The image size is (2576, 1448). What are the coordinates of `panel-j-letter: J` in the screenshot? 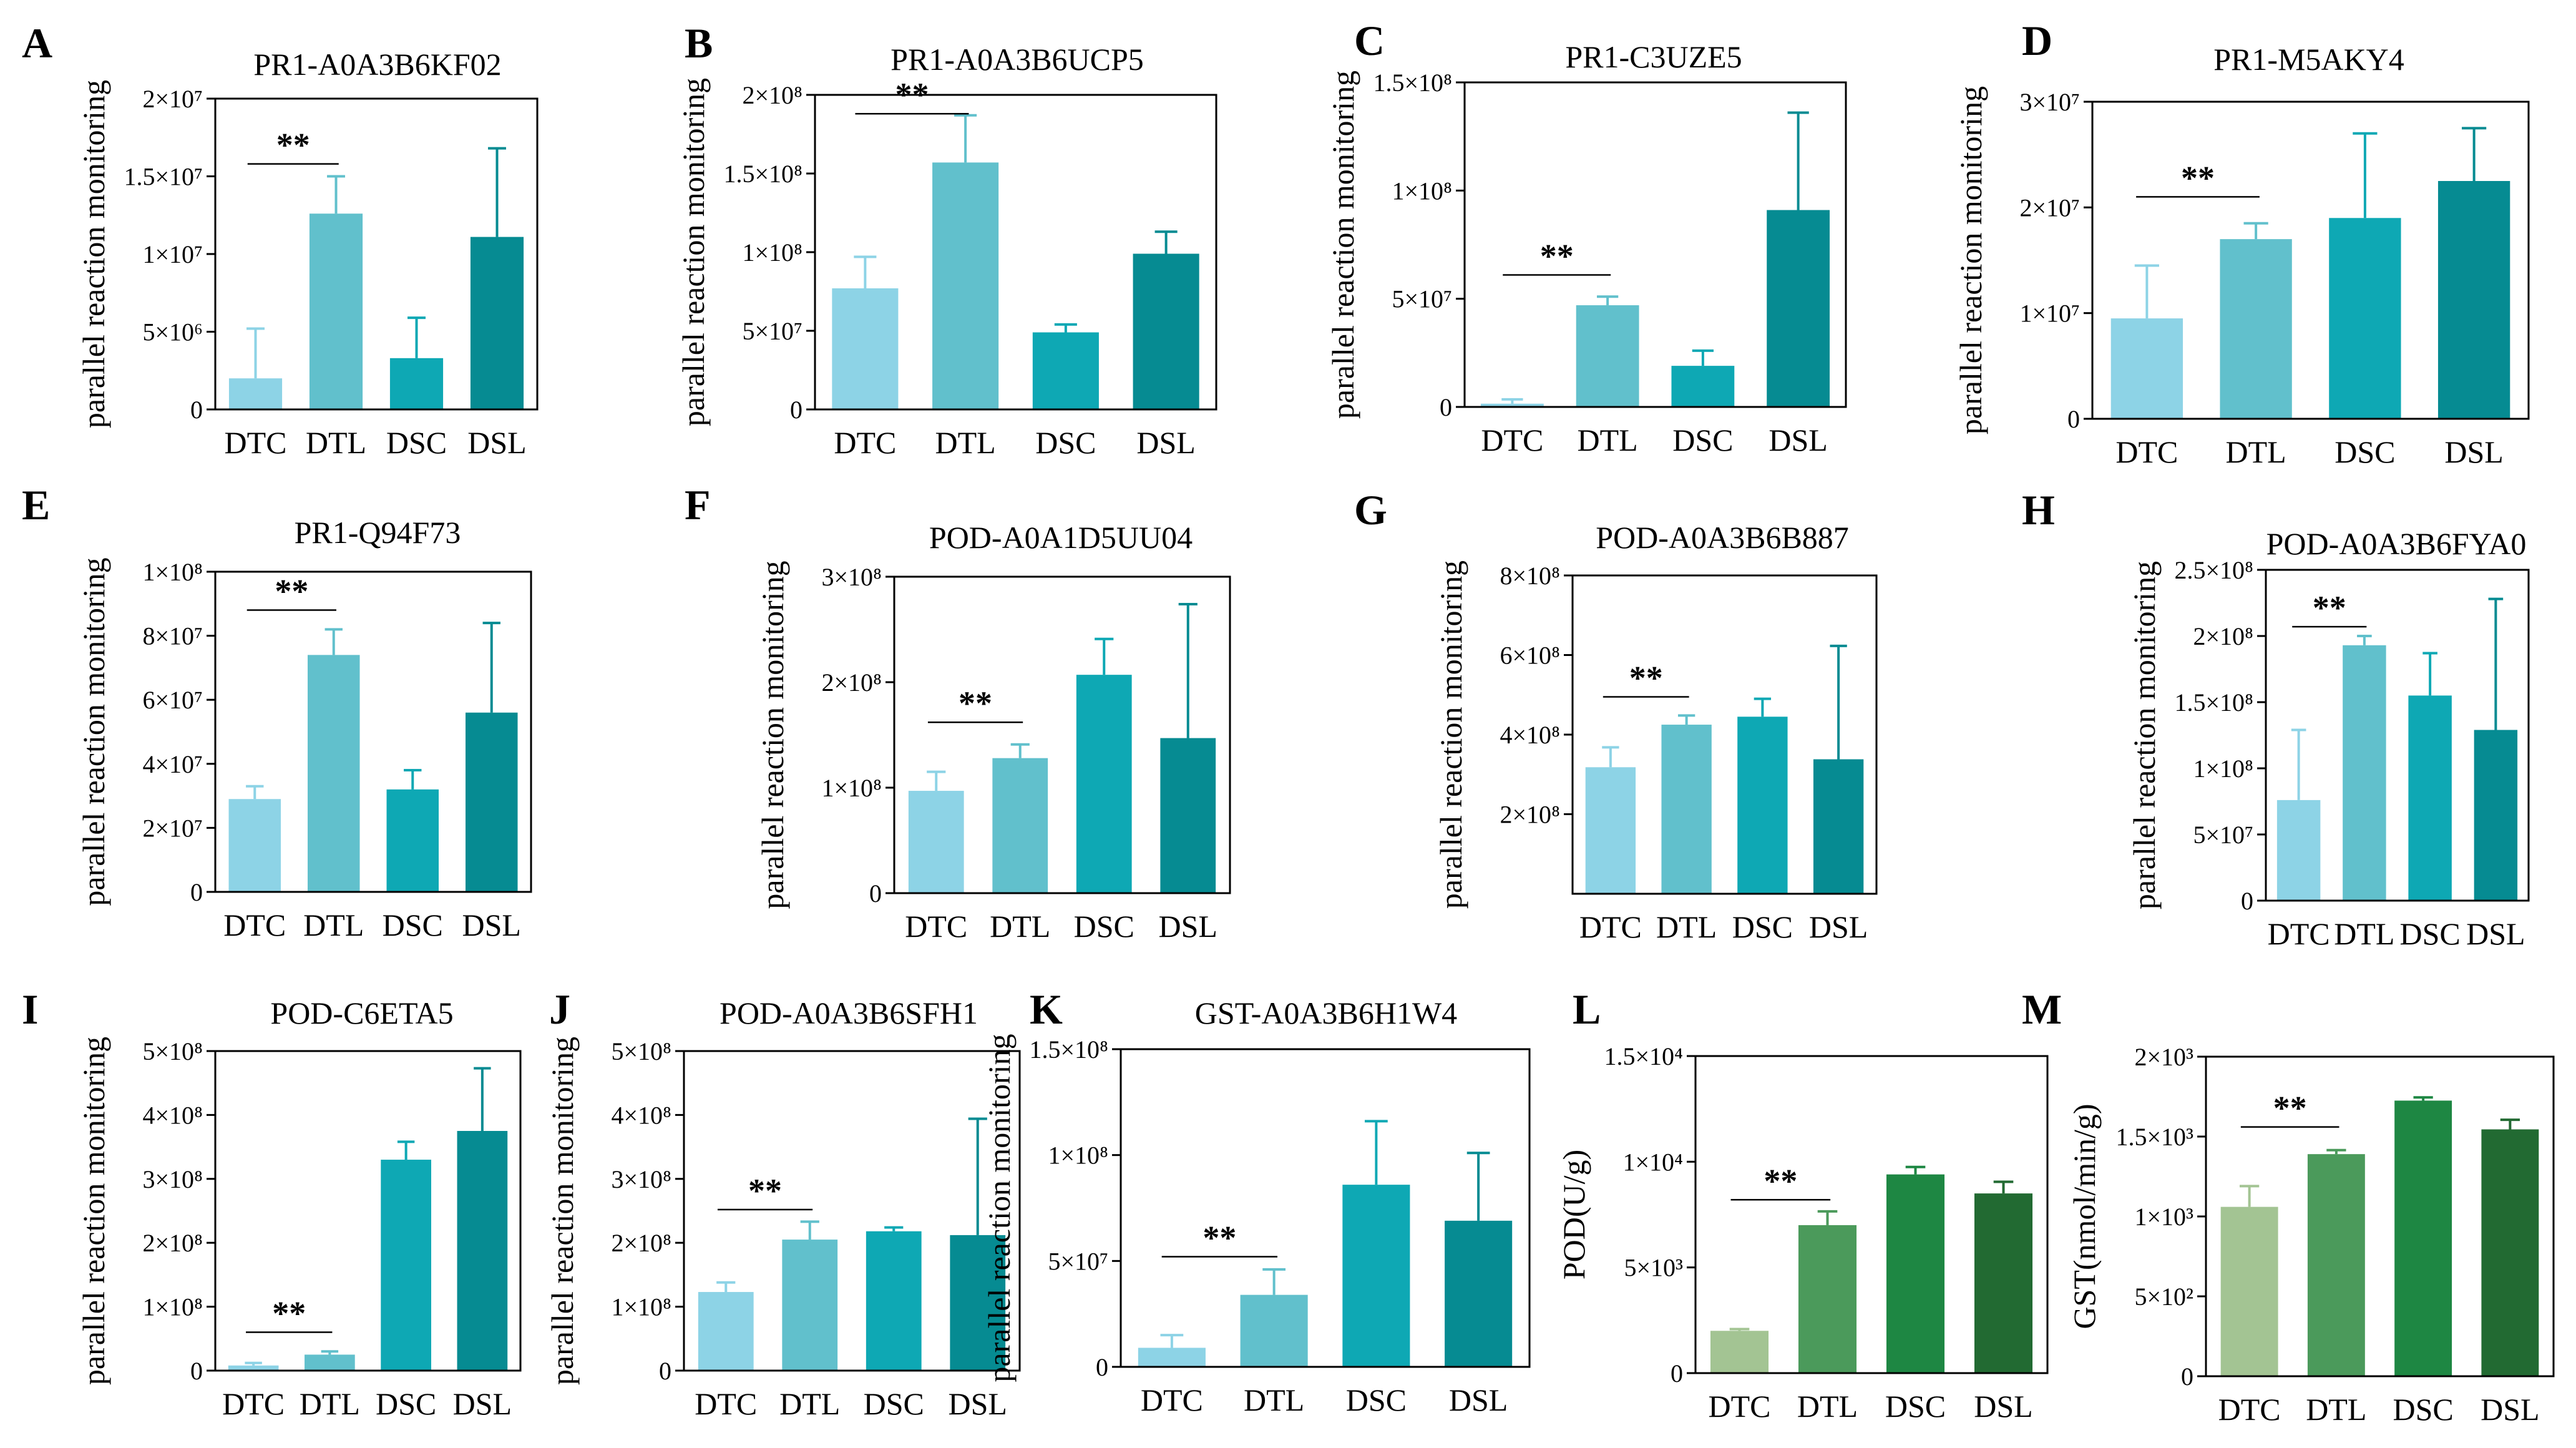 It's located at (559, 1009).